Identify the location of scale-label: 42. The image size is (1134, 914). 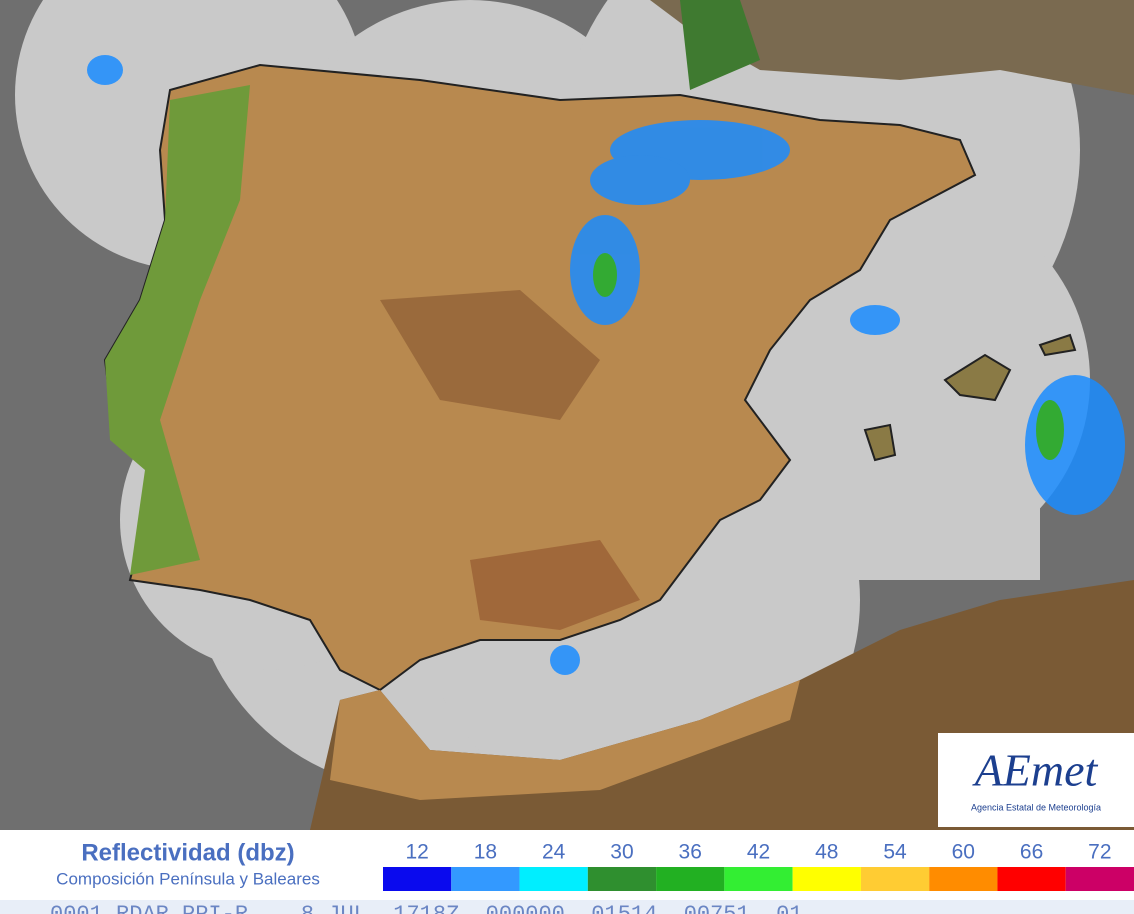
(758, 852).